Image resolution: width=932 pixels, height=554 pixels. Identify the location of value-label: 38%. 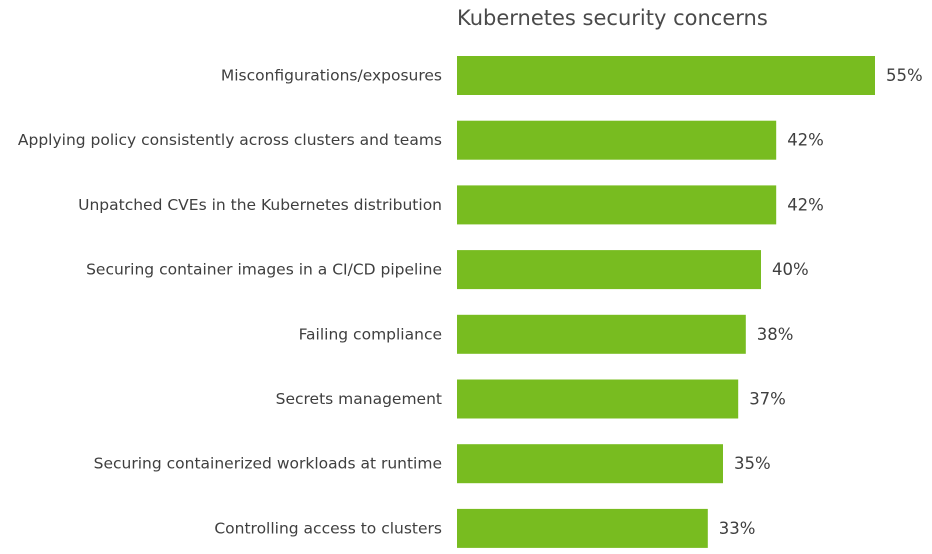
(775, 334).